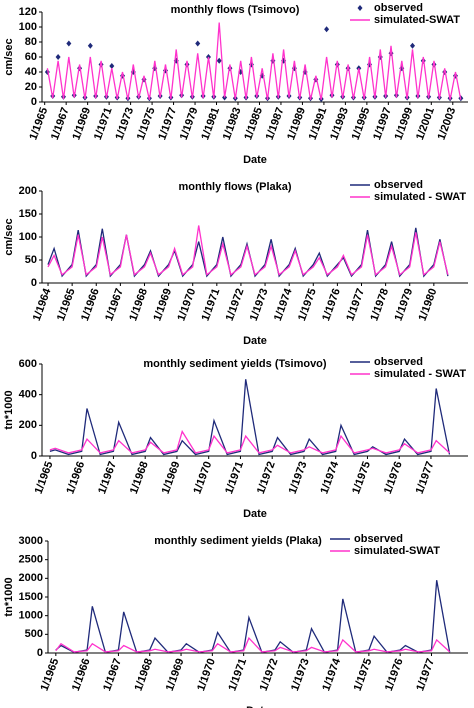  What do you see at coordinates (31, 260) in the screenshot?
I see `y-tick-label: 50` at bounding box center [31, 260].